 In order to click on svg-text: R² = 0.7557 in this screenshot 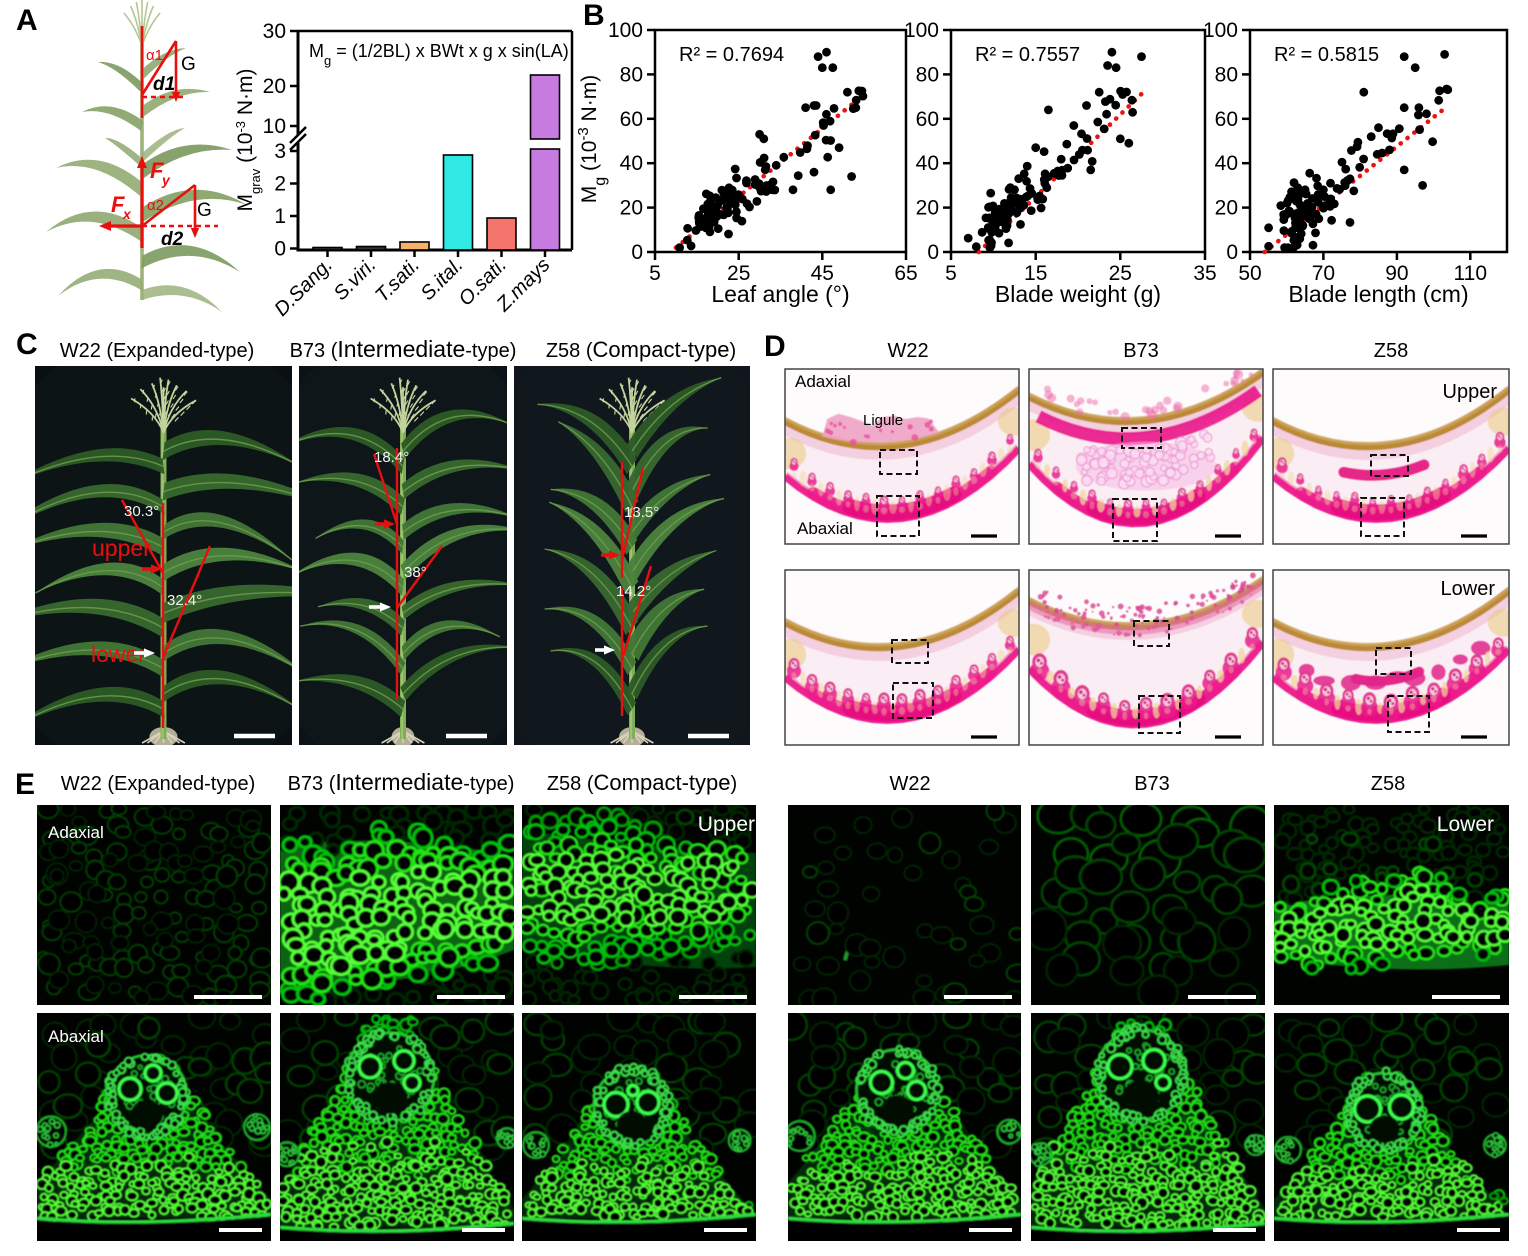, I will do `click(1027, 55)`.